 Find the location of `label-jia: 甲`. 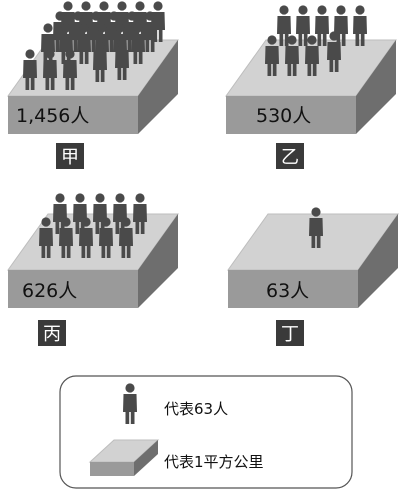

label-jia: 甲 is located at coordinates (70, 157).